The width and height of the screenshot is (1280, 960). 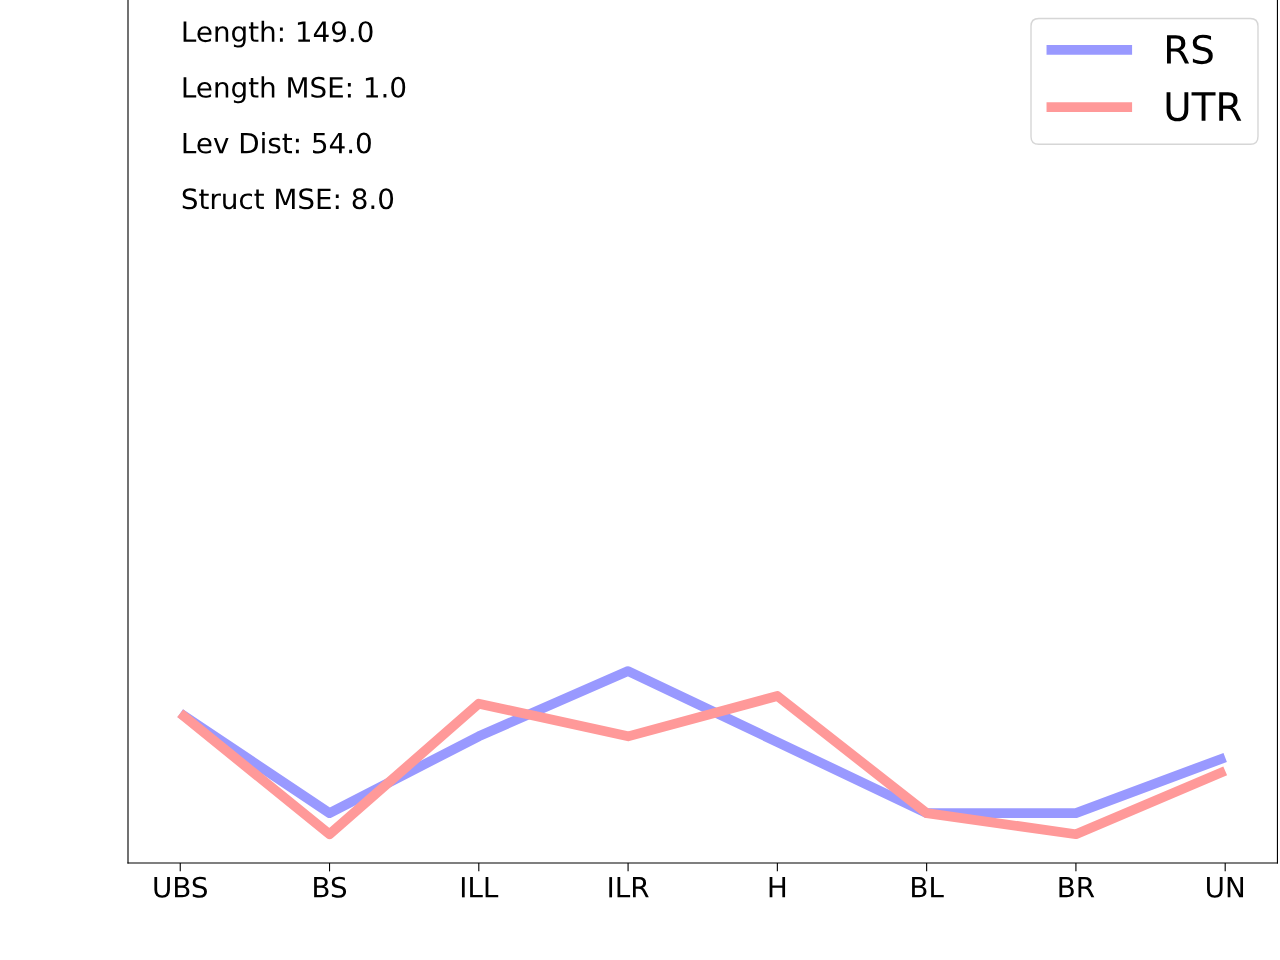 What do you see at coordinates (1077, 887) in the screenshot?
I see `x-tick-label: BR` at bounding box center [1077, 887].